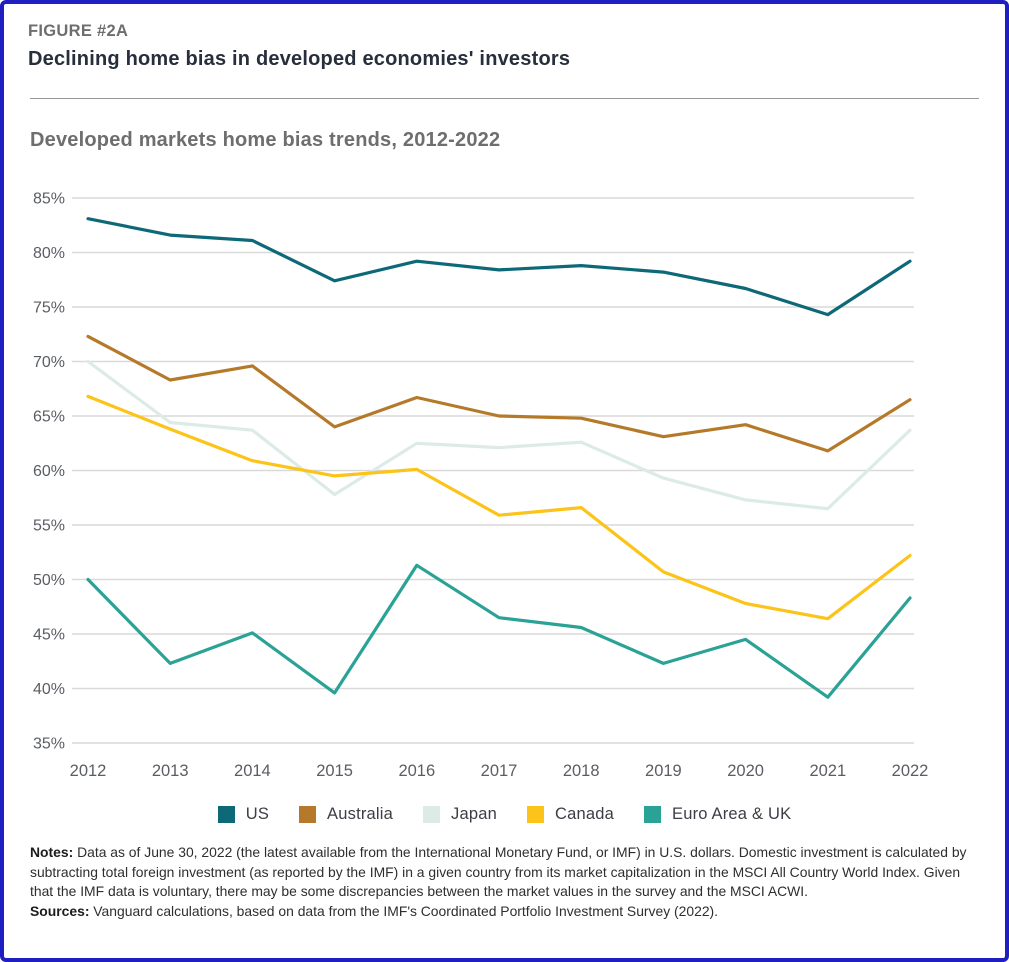  Describe the element at coordinates (499, 267) in the screenshot. I see `series-line-us` at that location.